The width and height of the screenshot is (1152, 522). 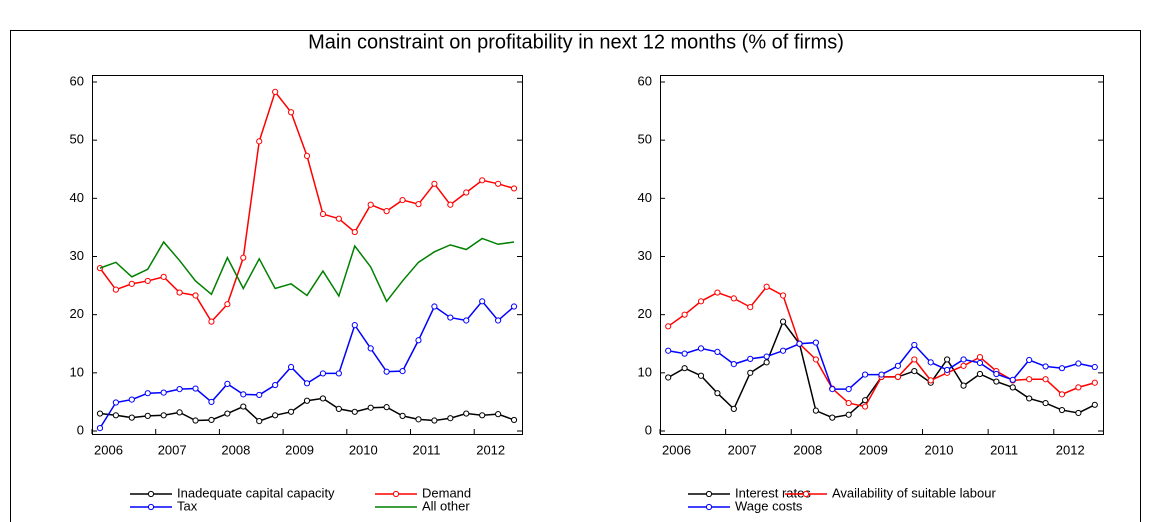 What do you see at coordinates (187, 505) in the screenshot?
I see `legend-label: Tax` at bounding box center [187, 505].